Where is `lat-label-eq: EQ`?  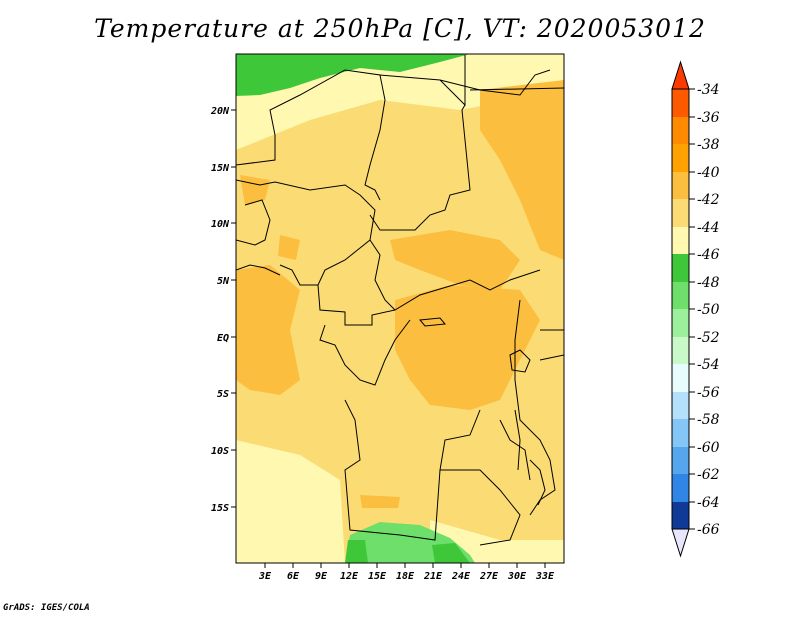
lat-label-eq: EQ is located at coordinates (223, 338).